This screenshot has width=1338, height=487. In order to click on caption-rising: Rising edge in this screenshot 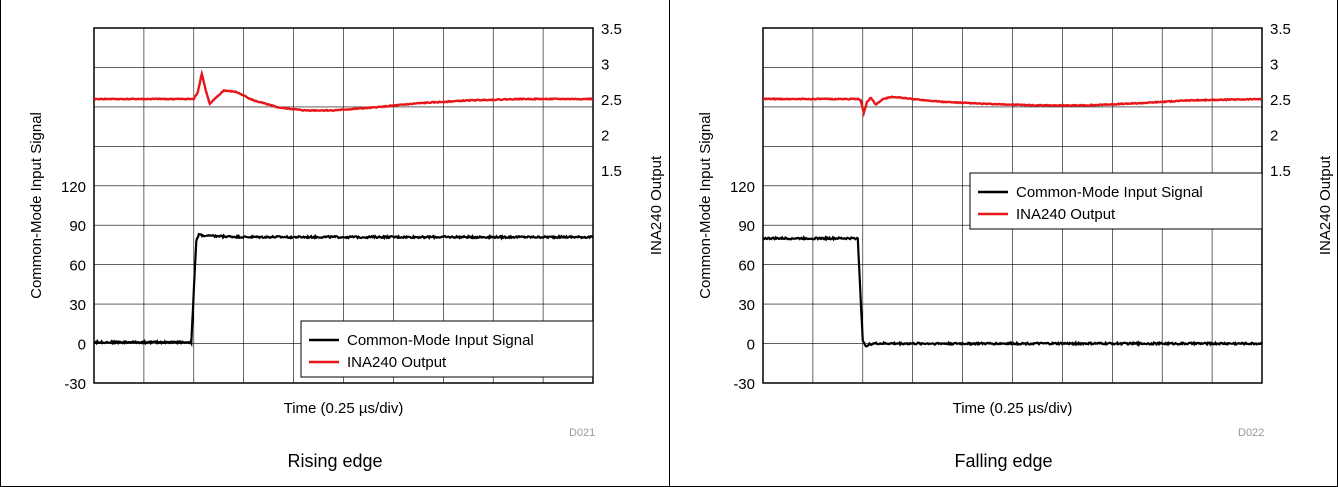, I will do `click(335, 461)`.